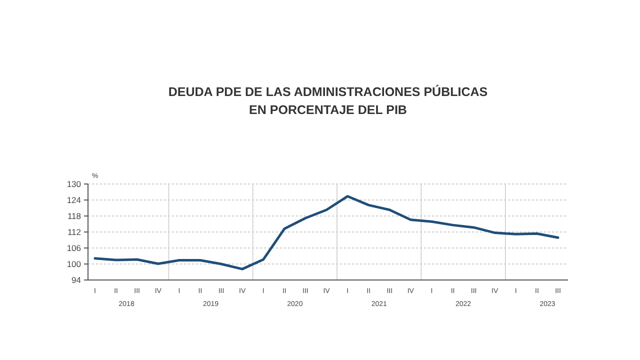 The height and width of the screenshot is (360, 640). Describe the element at coordinates (328, 100) in the screenshot. I see `chart-title: DEUDA PDE DE LAS ADMINISTRACIONES PÚBLICAS EN PORCENTAJE DEL PIB` at that location.